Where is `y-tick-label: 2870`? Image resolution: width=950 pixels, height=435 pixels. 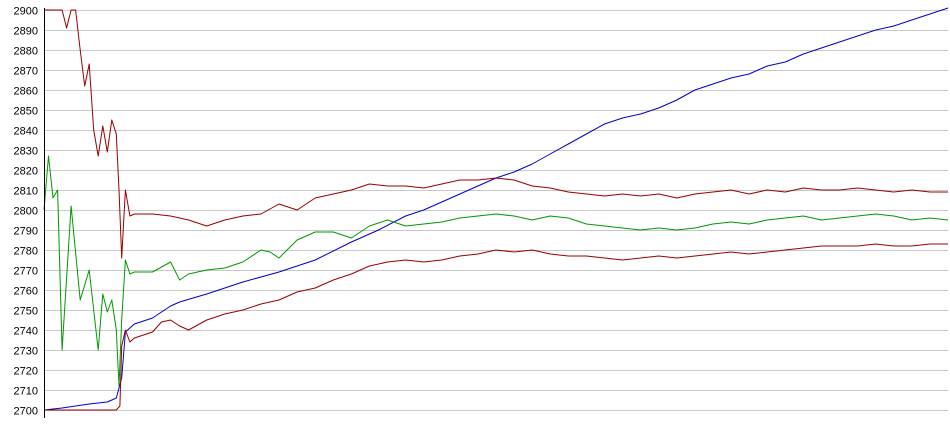
y-tick-label: 2870 is located at coordinates (26, 72).